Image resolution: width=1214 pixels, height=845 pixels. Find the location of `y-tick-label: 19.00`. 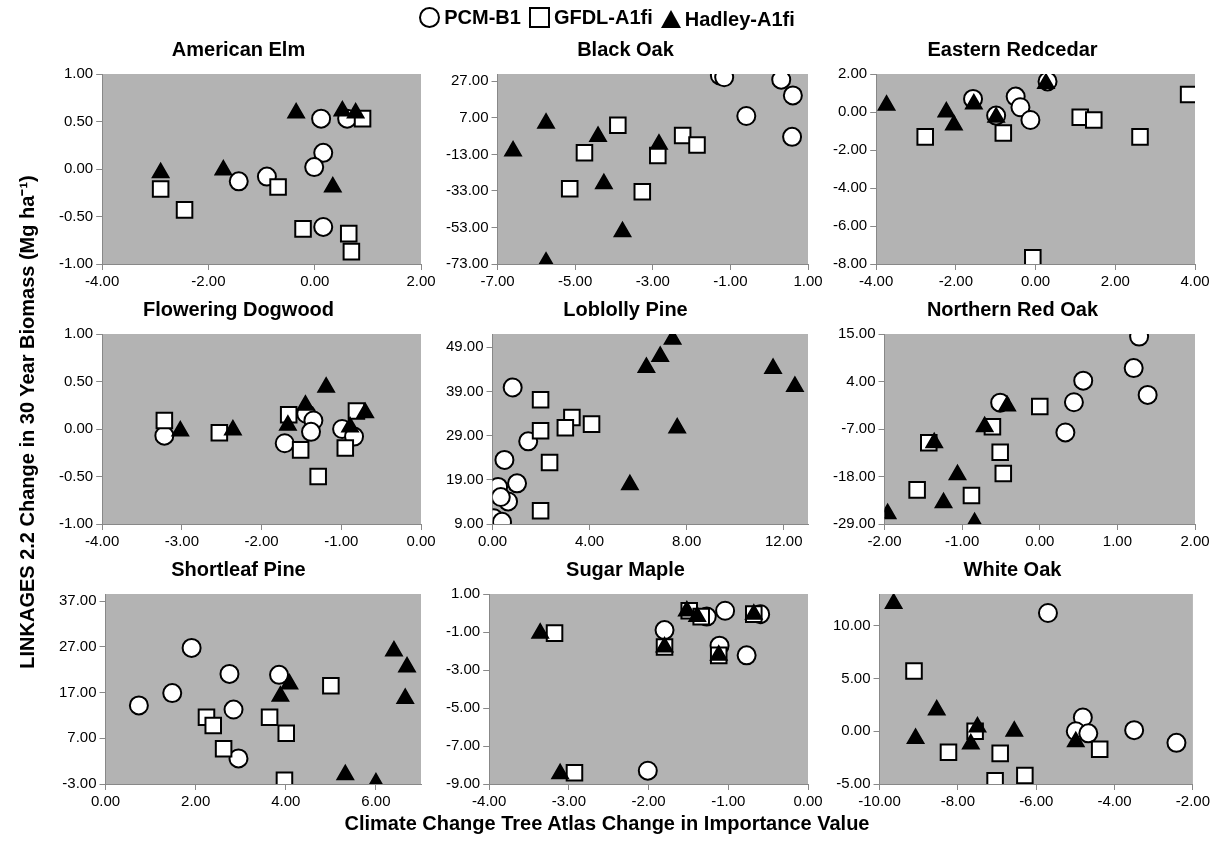

y-tick-label: 19.00 is located at coordinates (464, 478).